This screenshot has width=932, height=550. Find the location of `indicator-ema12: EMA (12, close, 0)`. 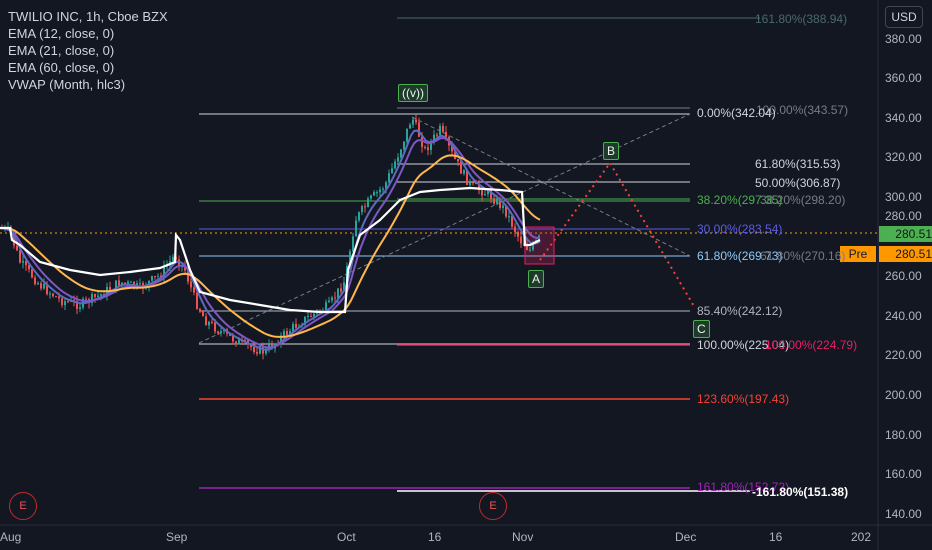

indicator-ema12: EMA (12, close, 0) is located at coordinates (61, 33).